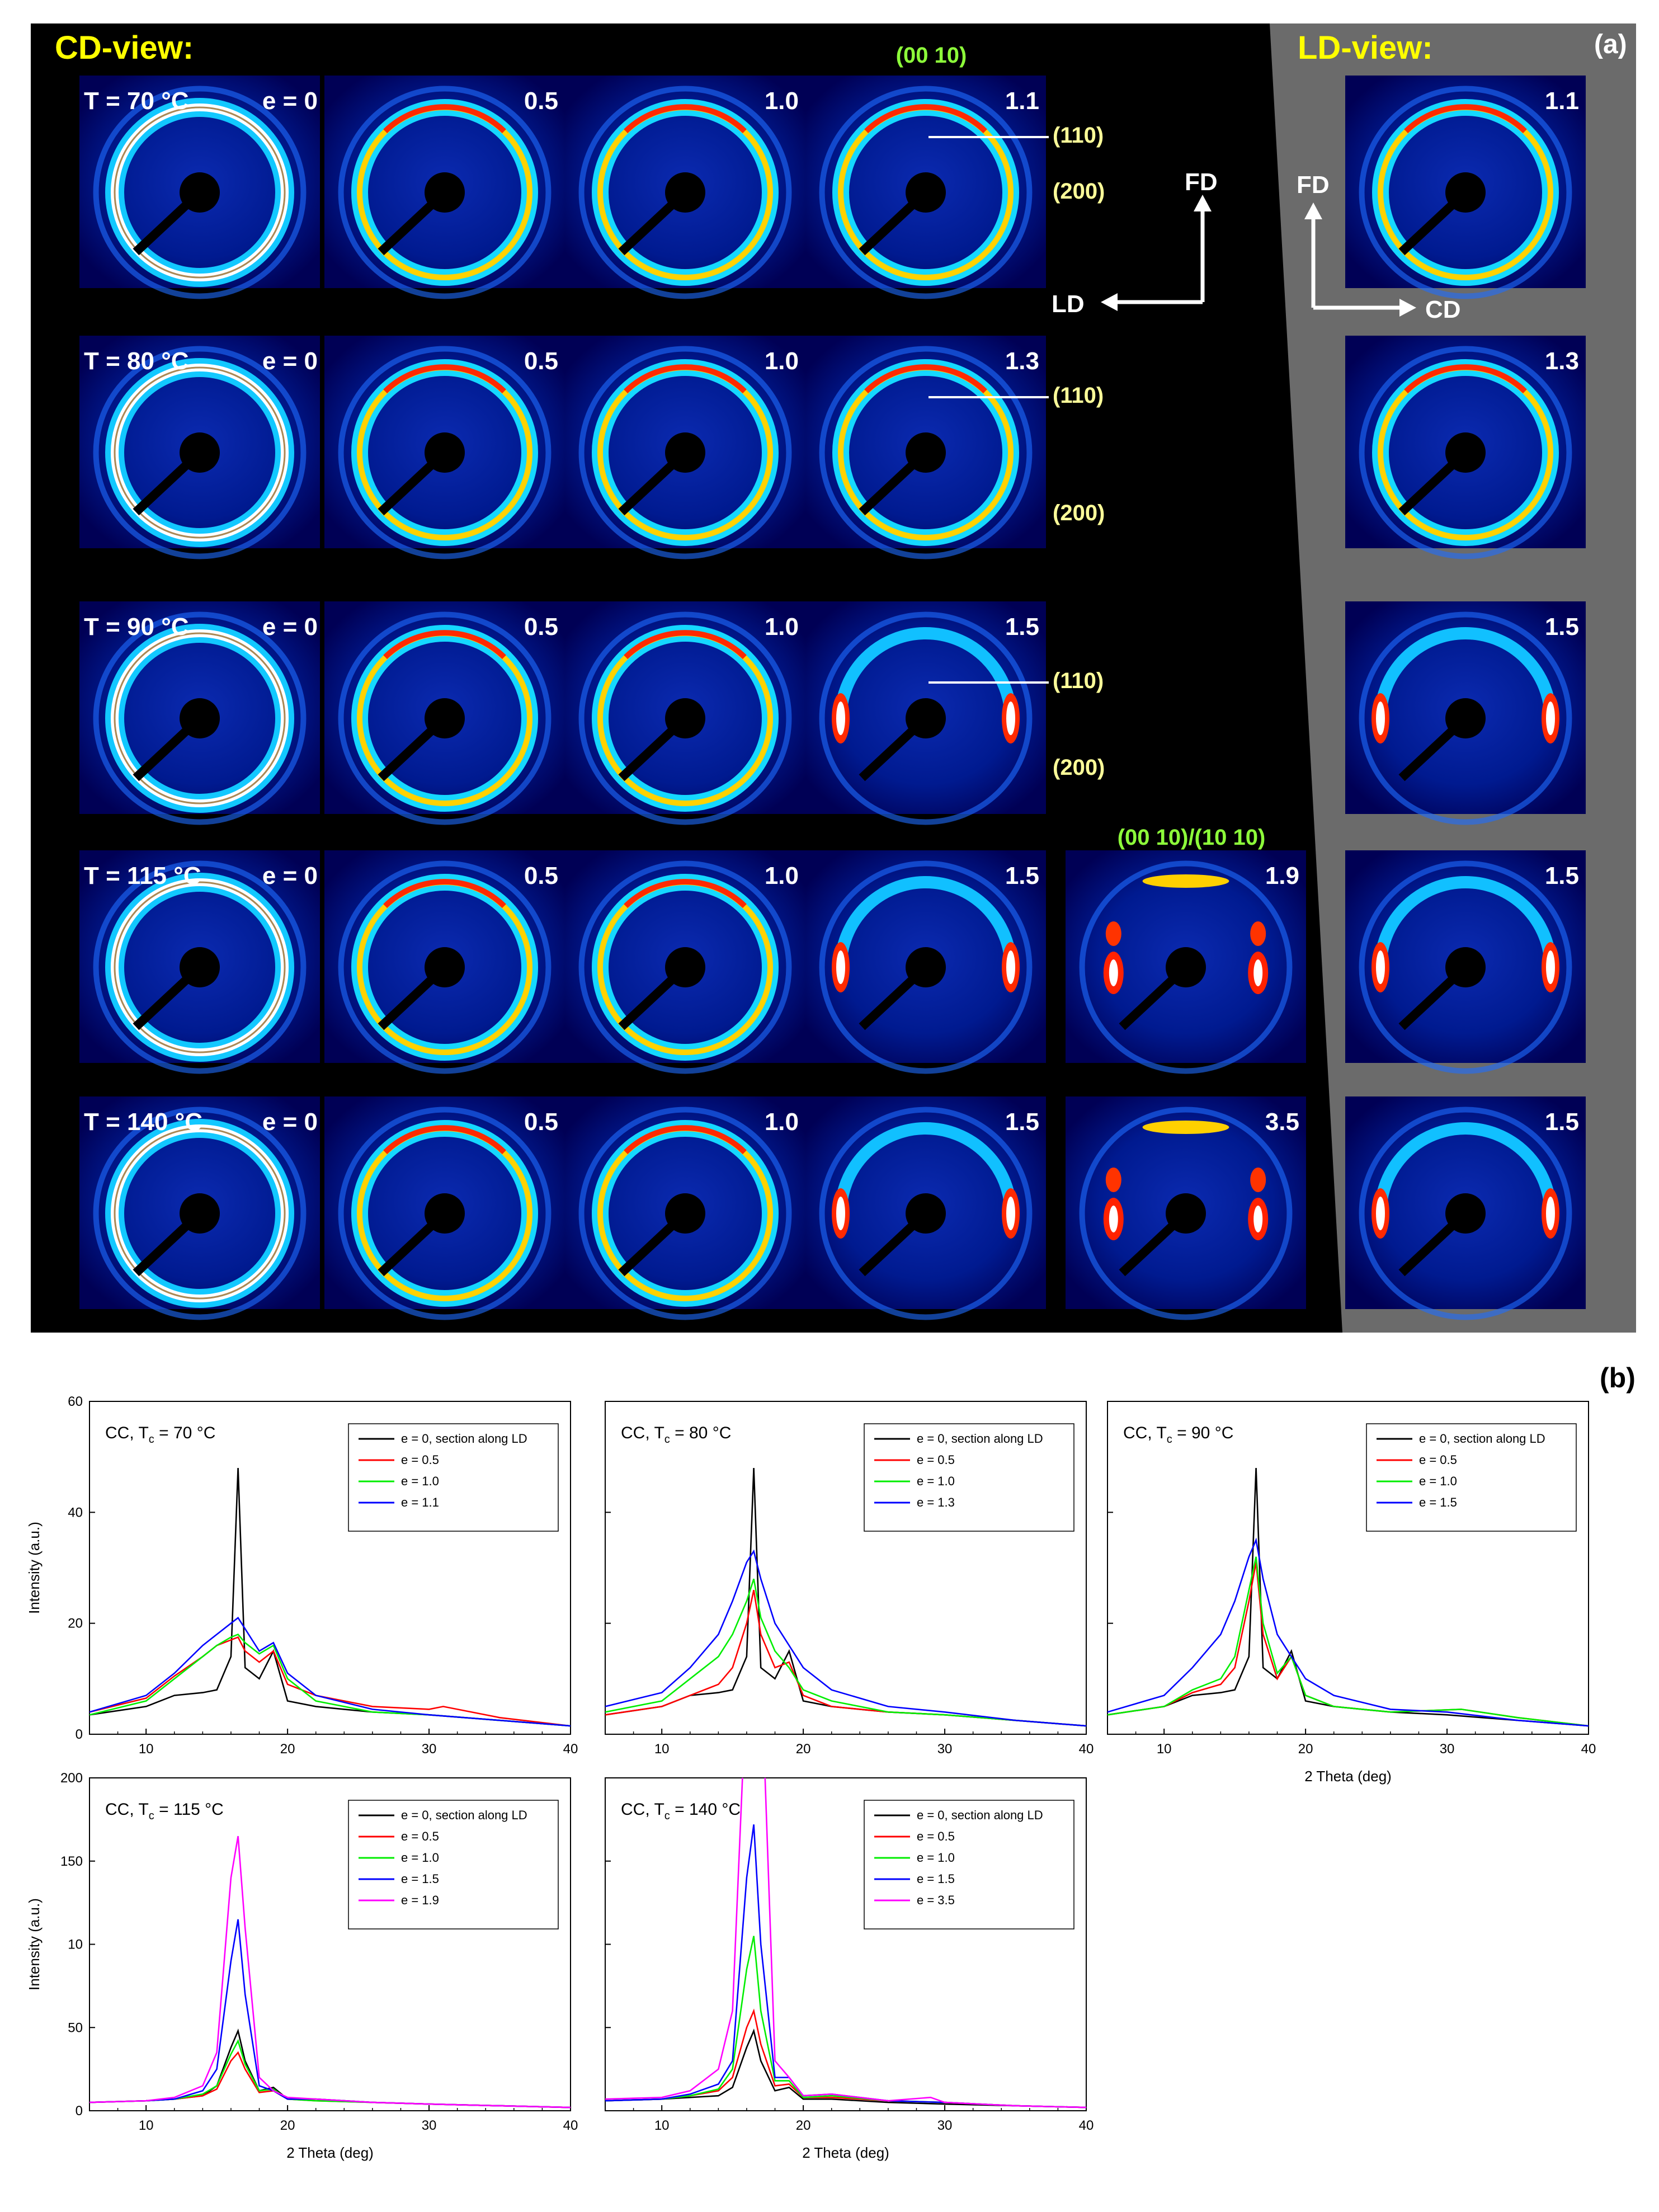  Describe the element at coordinates (75, 1512) in the screenshot. I see `y-tick-label: 40` at that location.